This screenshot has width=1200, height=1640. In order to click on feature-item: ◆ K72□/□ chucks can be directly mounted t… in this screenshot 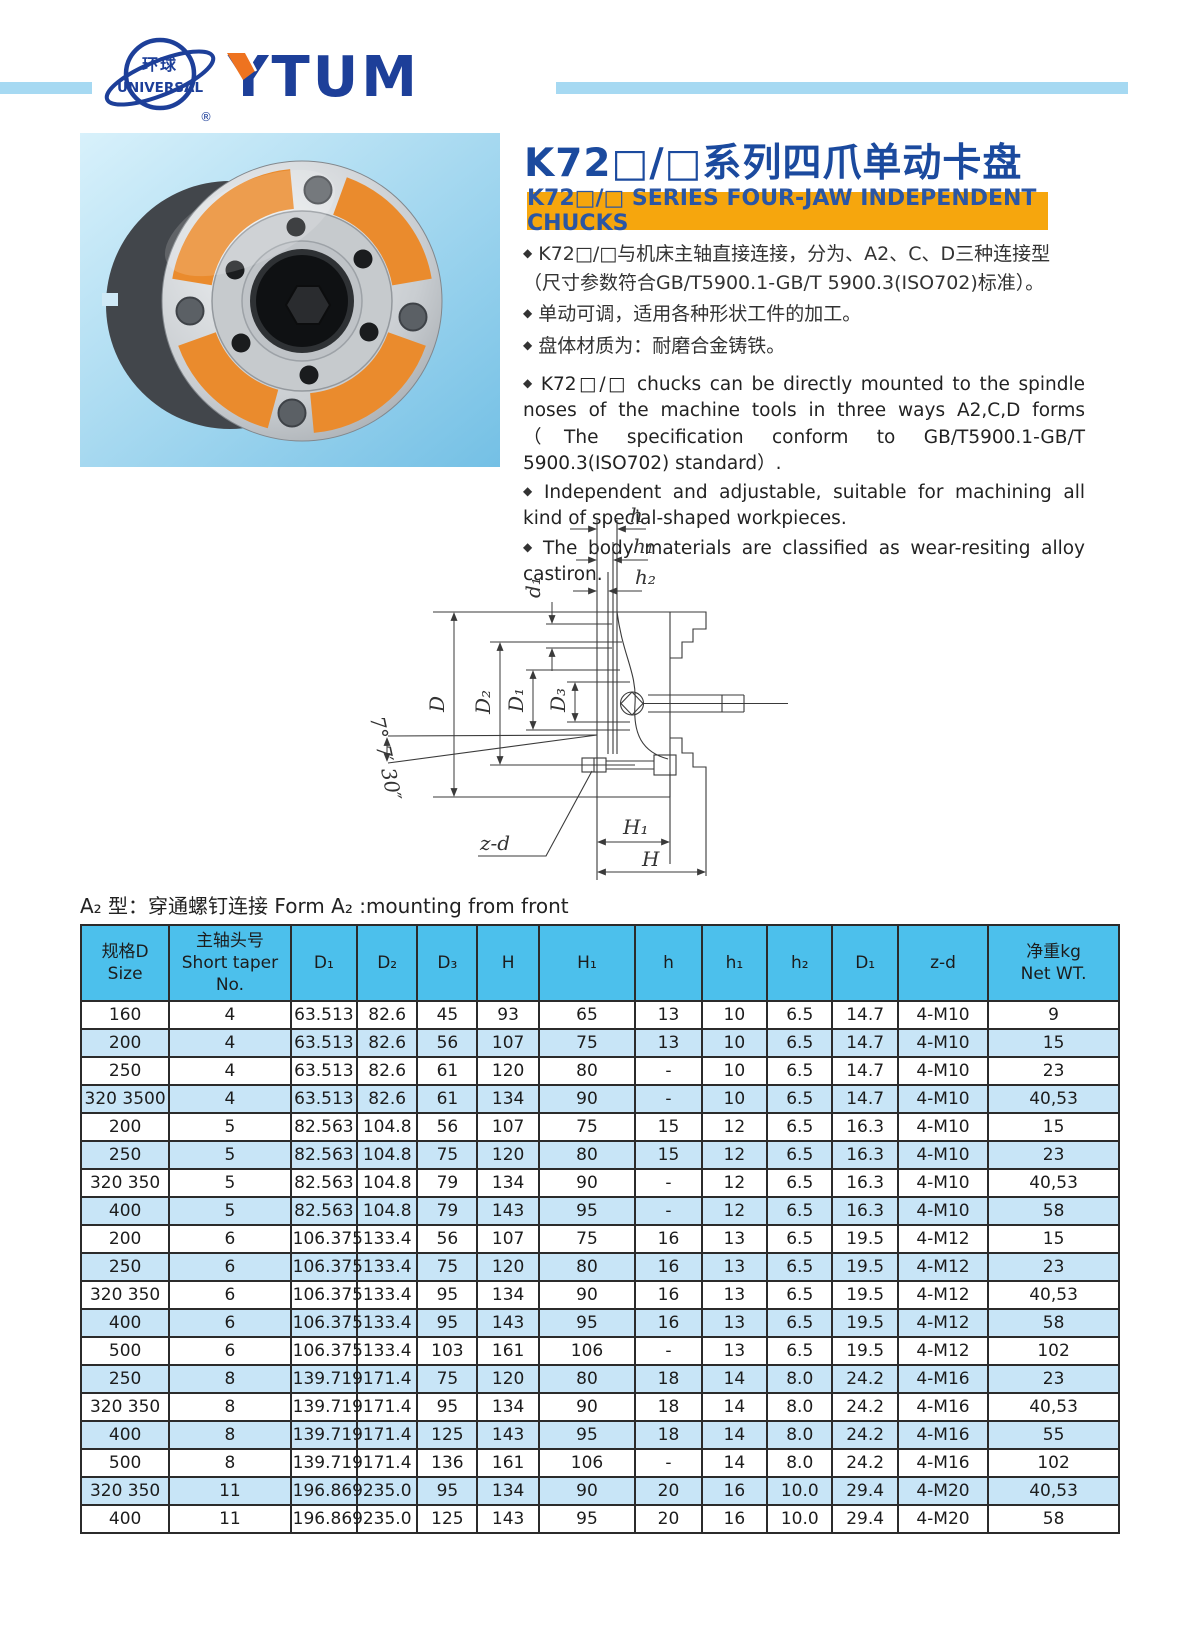, I will do `click(804, 424)`.